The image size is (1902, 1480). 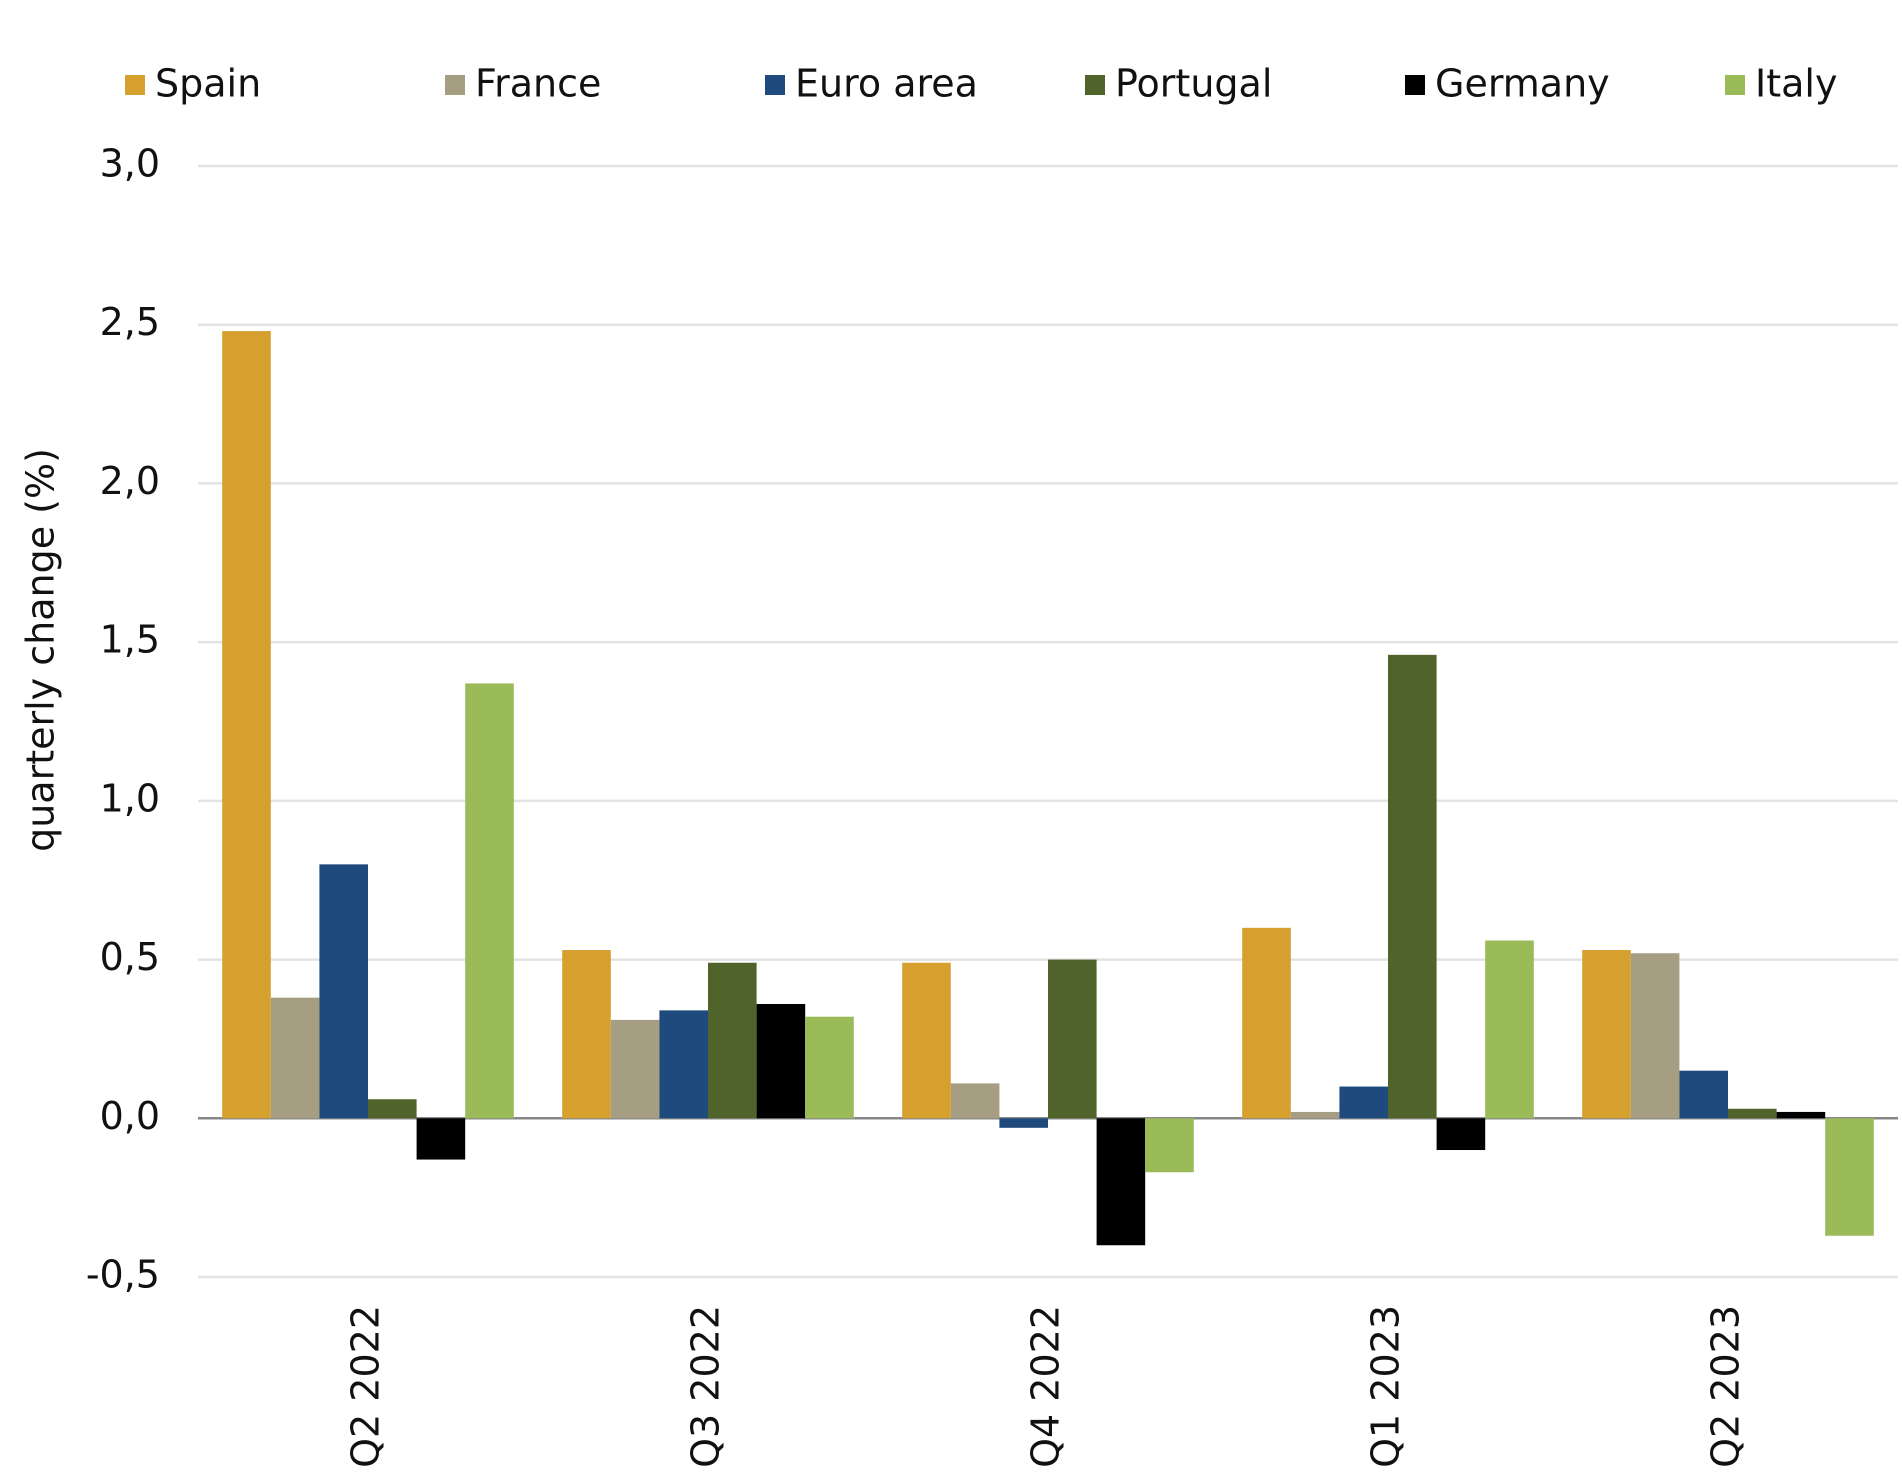 I want to click on legend-label: France, so click(x=538, y=84).